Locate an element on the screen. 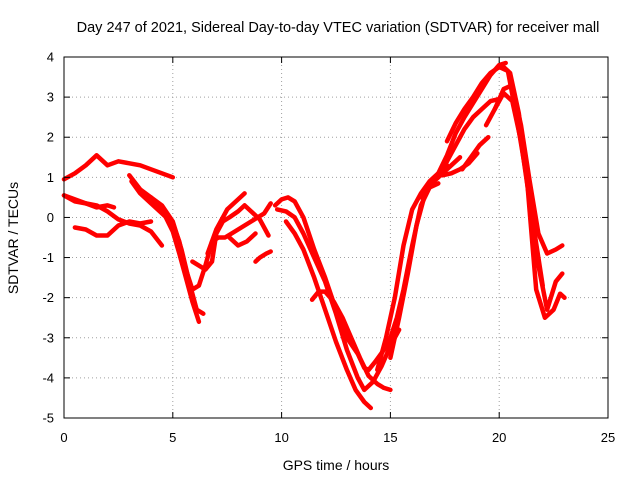  x-tick-labels: 0 5 10 15 20 25 is located at coordinates (337, 437).